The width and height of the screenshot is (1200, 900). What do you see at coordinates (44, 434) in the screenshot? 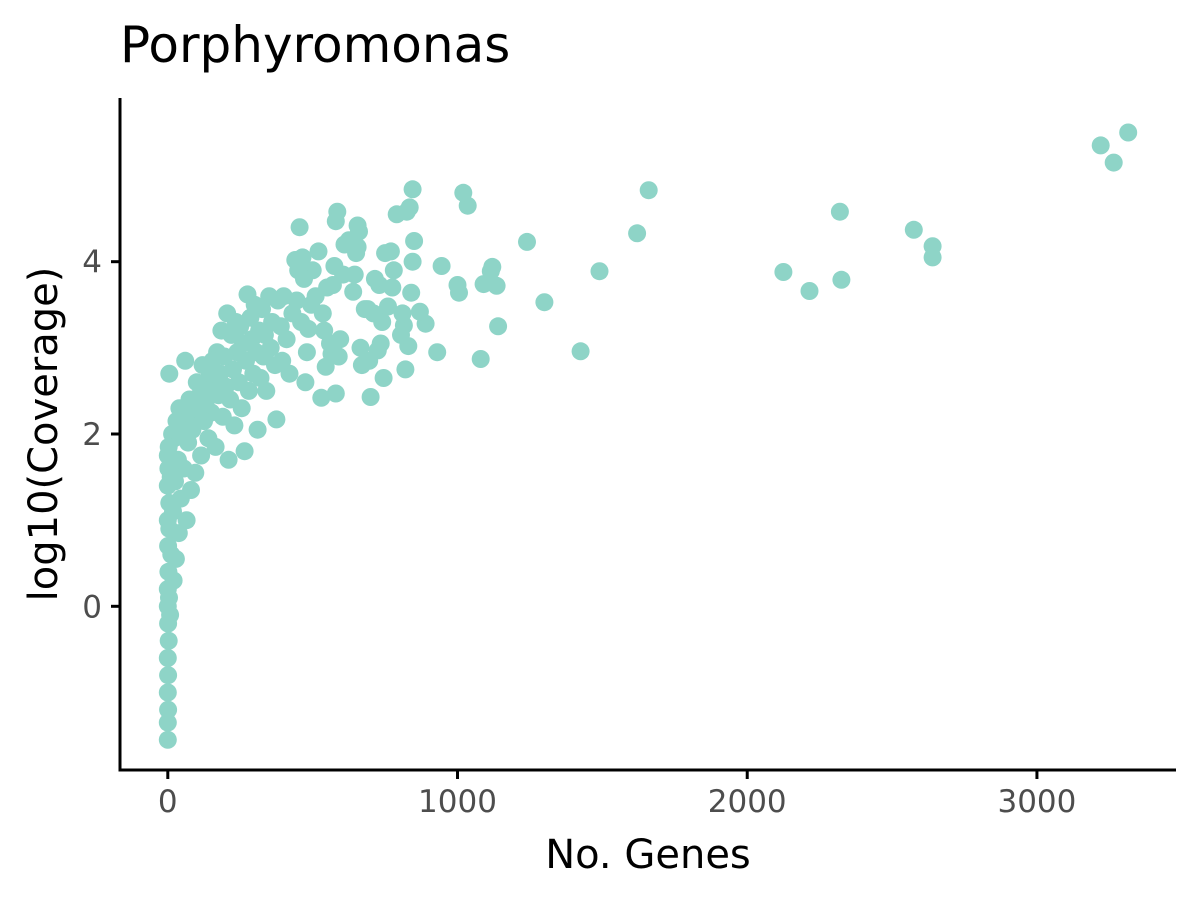
I see `y-axis-title: log10(Coverage)` at bounding box center [44, 434].